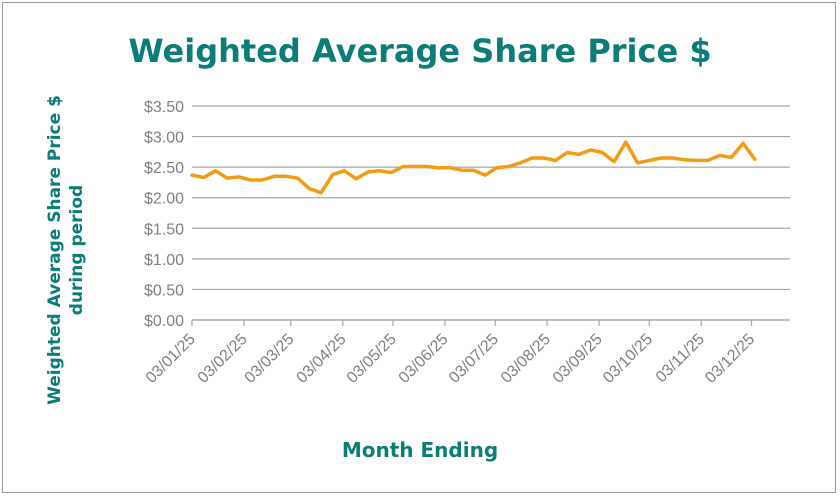  What do you see at coordinates (270, 359) in the screenshot?
I see `x-tick-label: 03/03/25` at bounding box center [270, 359].